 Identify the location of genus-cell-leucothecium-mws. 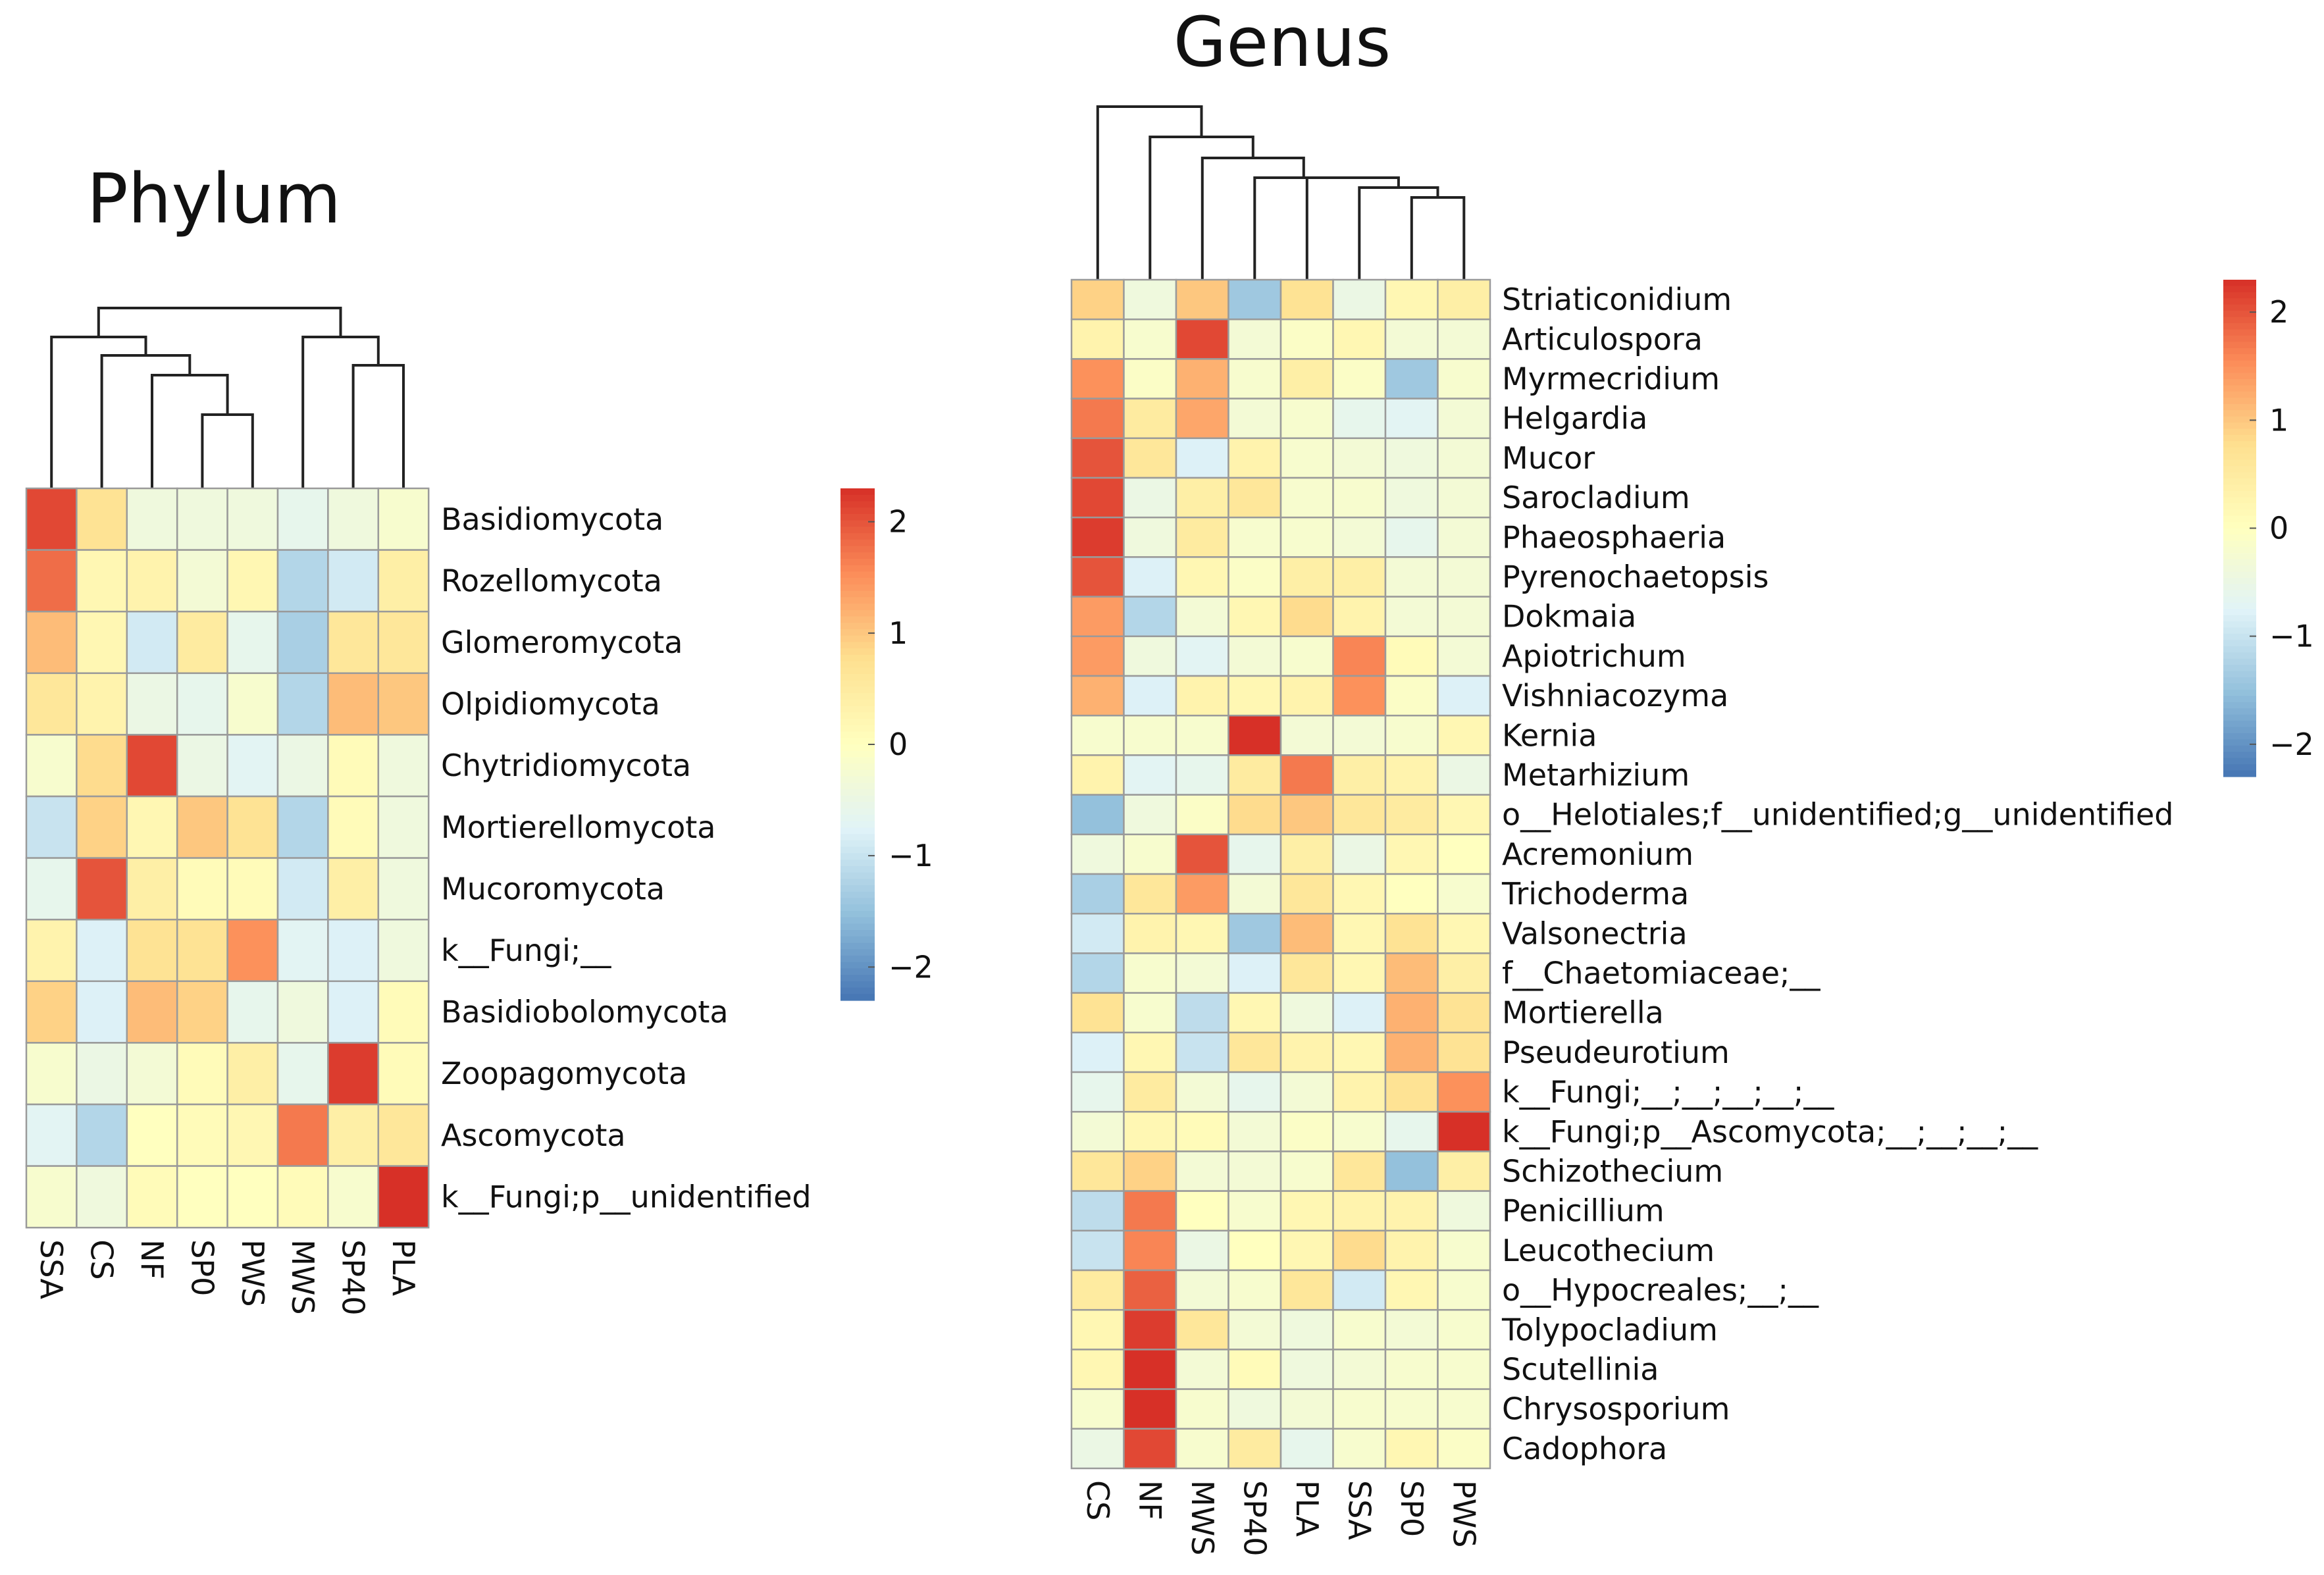
(1202, 1250).